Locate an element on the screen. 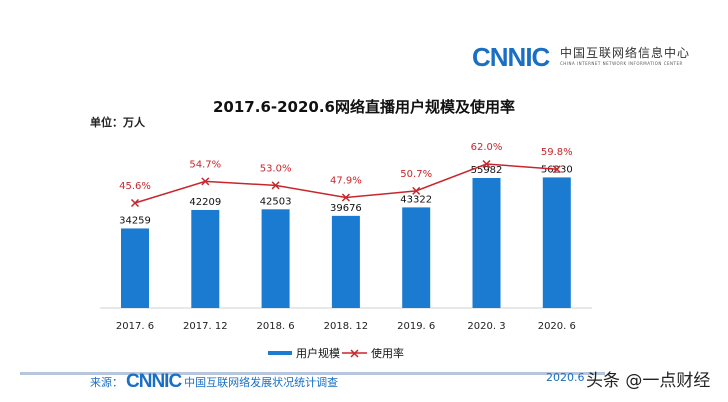 The width and height of the screenshot is (728, 402). footer-divider is located at coordinates (312, 373).